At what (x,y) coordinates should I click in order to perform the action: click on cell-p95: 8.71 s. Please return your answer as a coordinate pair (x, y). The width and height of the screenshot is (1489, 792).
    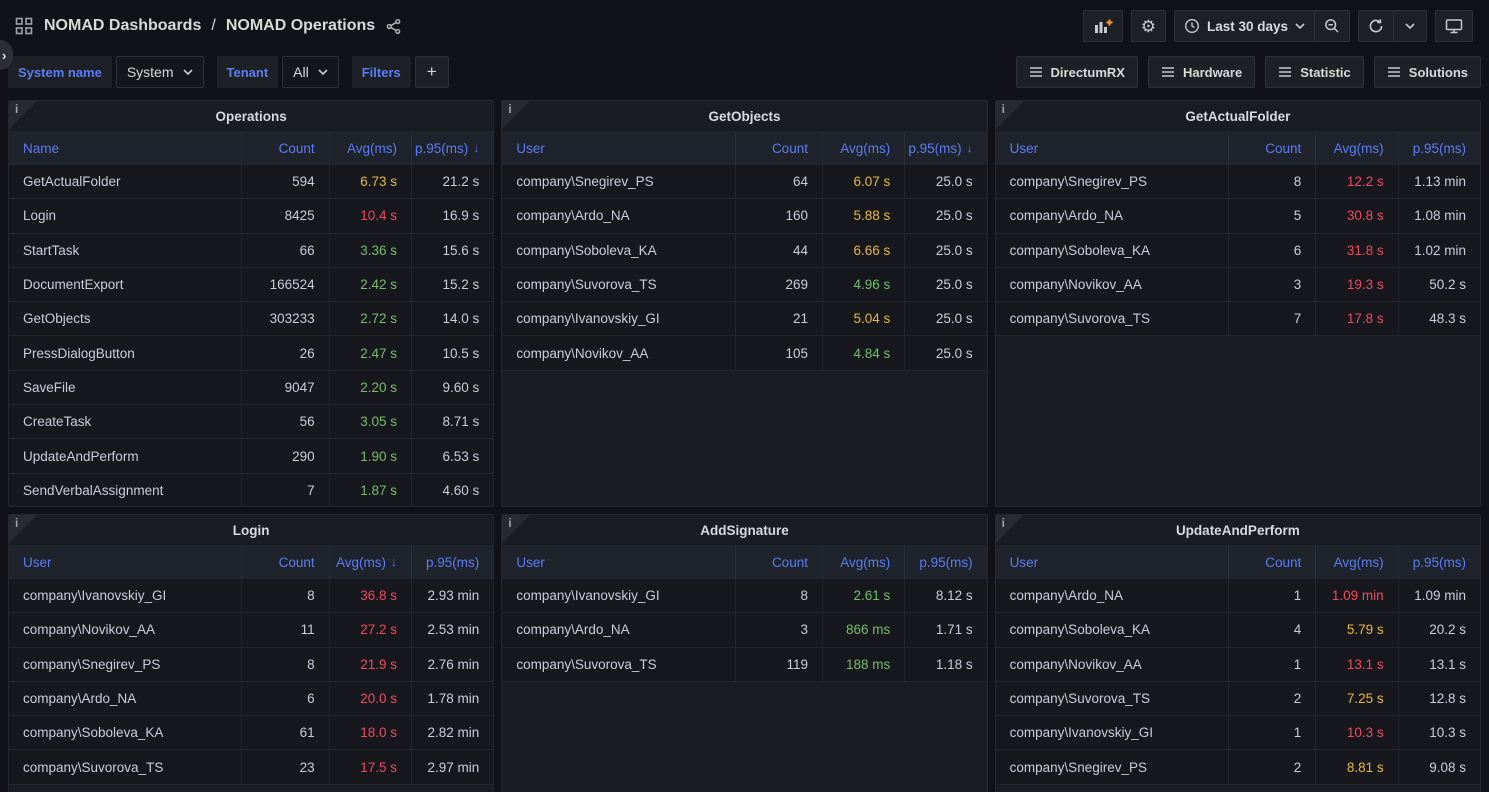
    Looking at the image, I should click on (451, 422).